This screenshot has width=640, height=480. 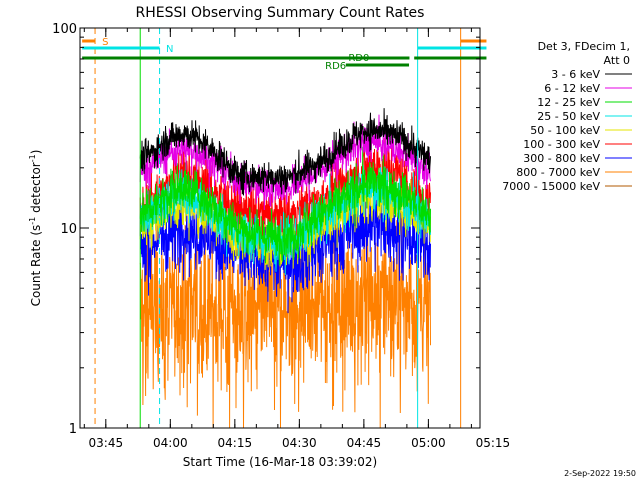 What do you see at coordinates (565, 130) in the screenshot?
I see `legend-label-50-100-kev: 50 - 100 keV` at bounding box center [565, 130].